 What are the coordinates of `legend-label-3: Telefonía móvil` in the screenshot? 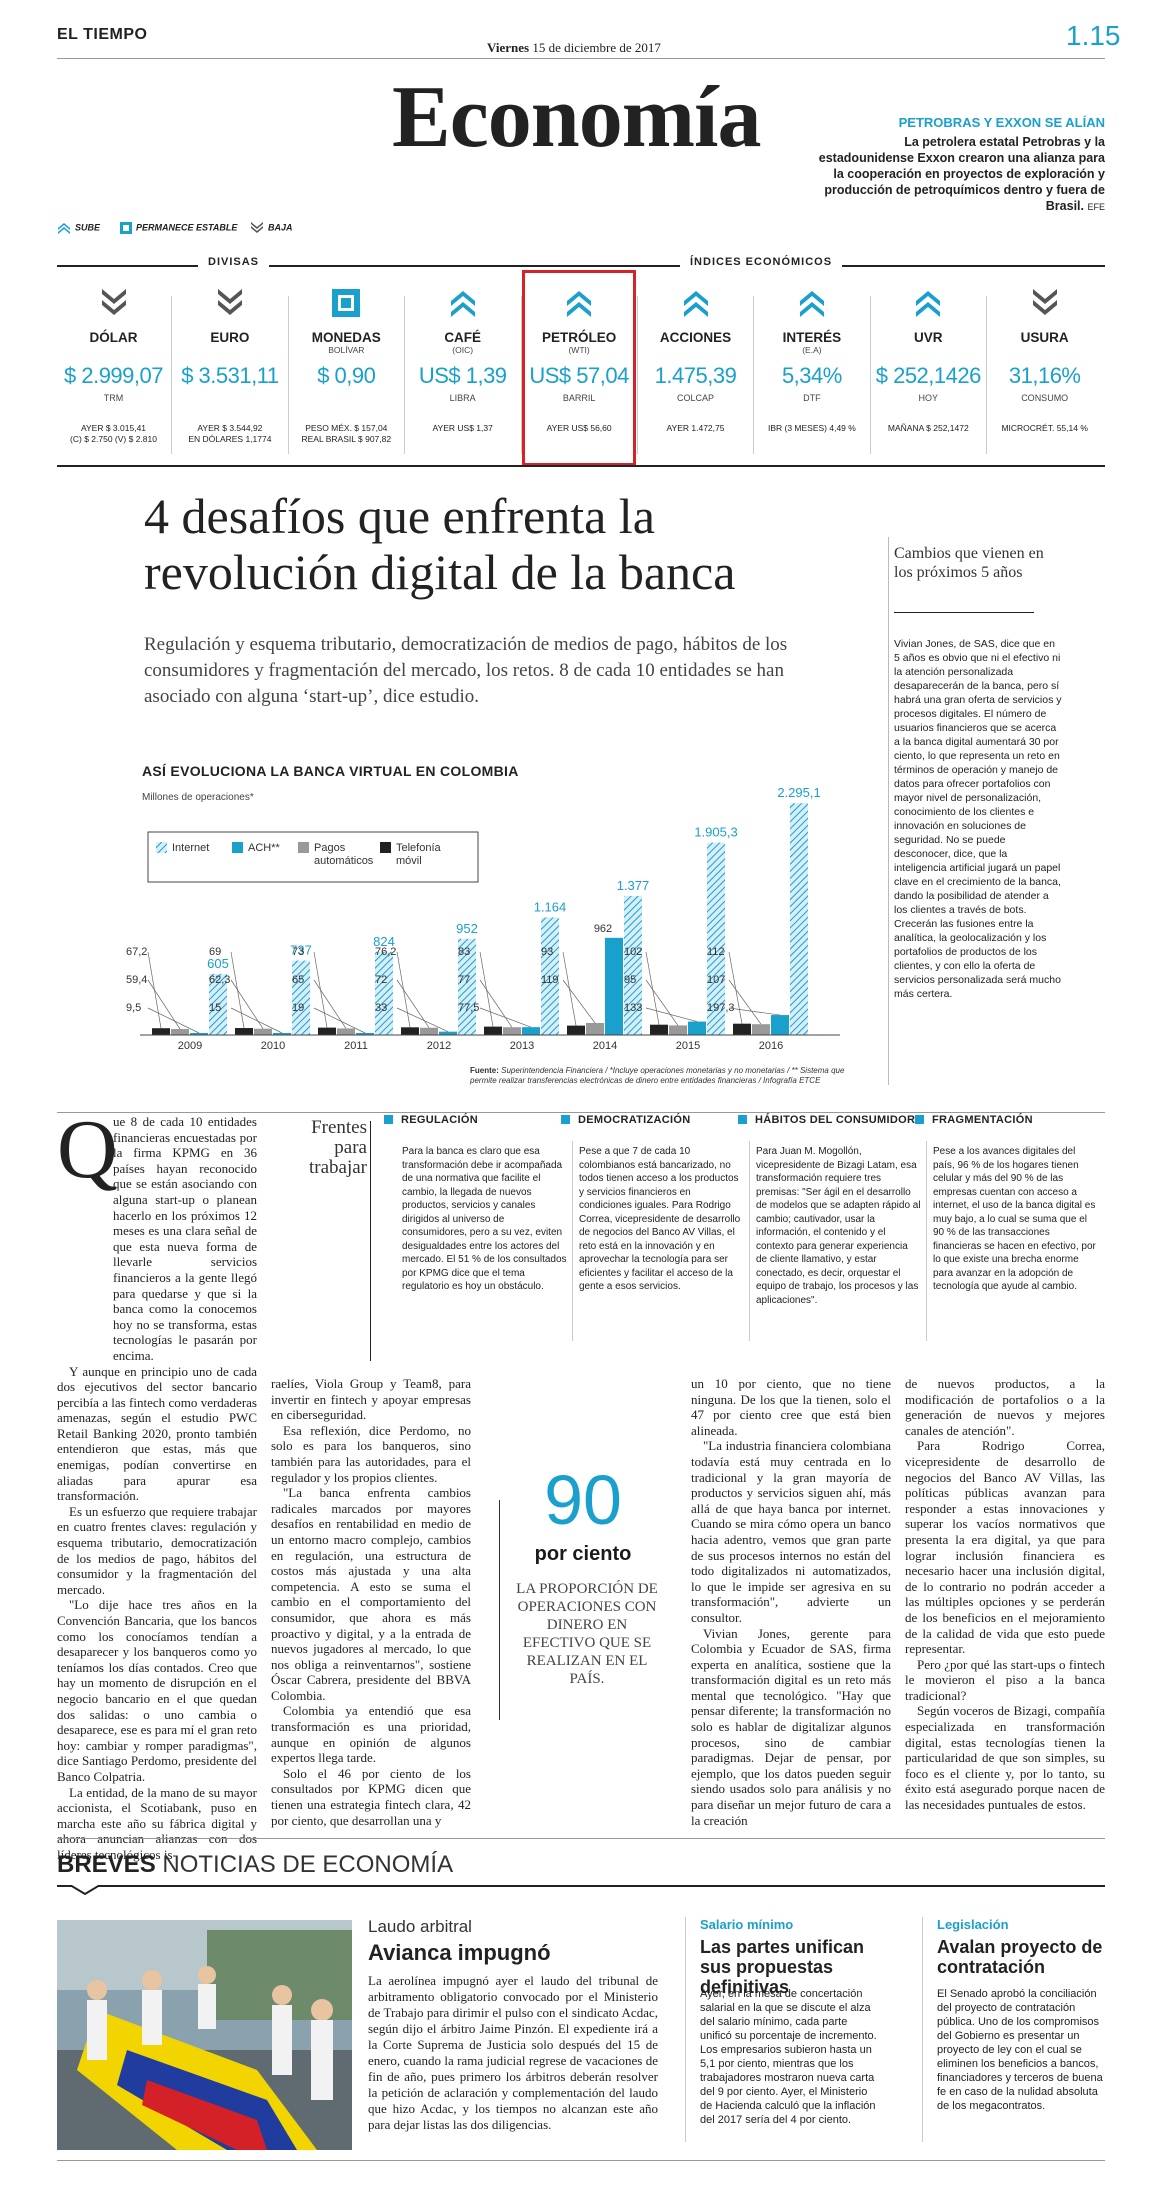 It's located at (419, 854).